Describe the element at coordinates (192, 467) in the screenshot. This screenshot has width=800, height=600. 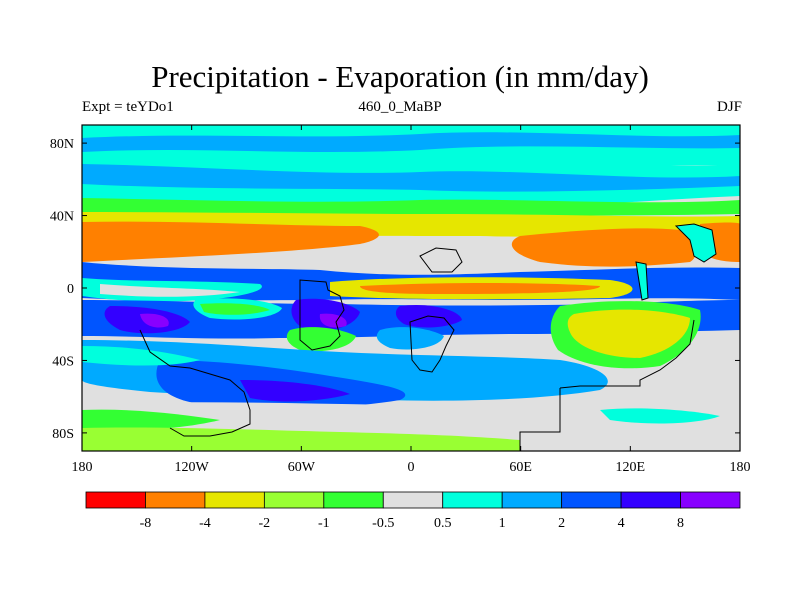
I see `x-tick-label: 120W` at that location.